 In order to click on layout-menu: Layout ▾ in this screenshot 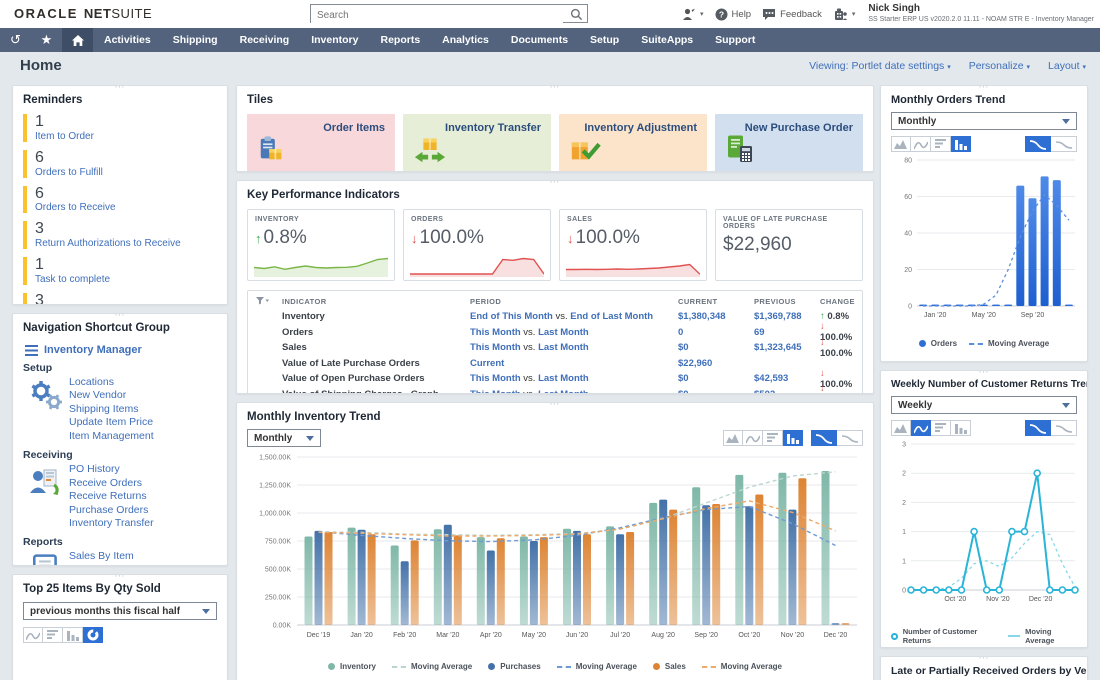, I will do `click(1067, 66)`.